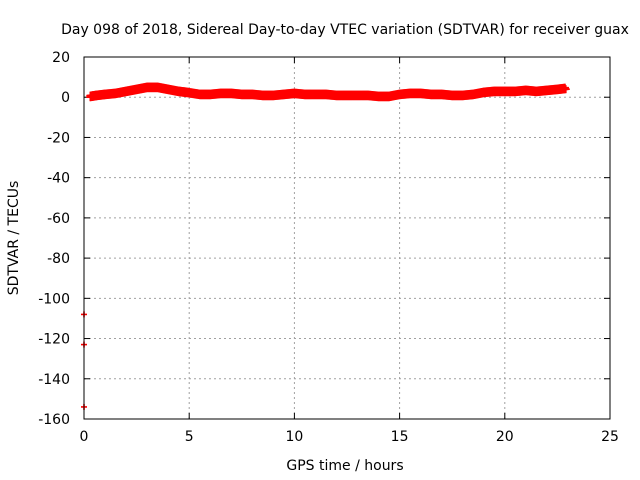 Image resolution: width=640 pixels, height=480 pixels. I want to click on y-tick-label: -160, so click(54, 420).